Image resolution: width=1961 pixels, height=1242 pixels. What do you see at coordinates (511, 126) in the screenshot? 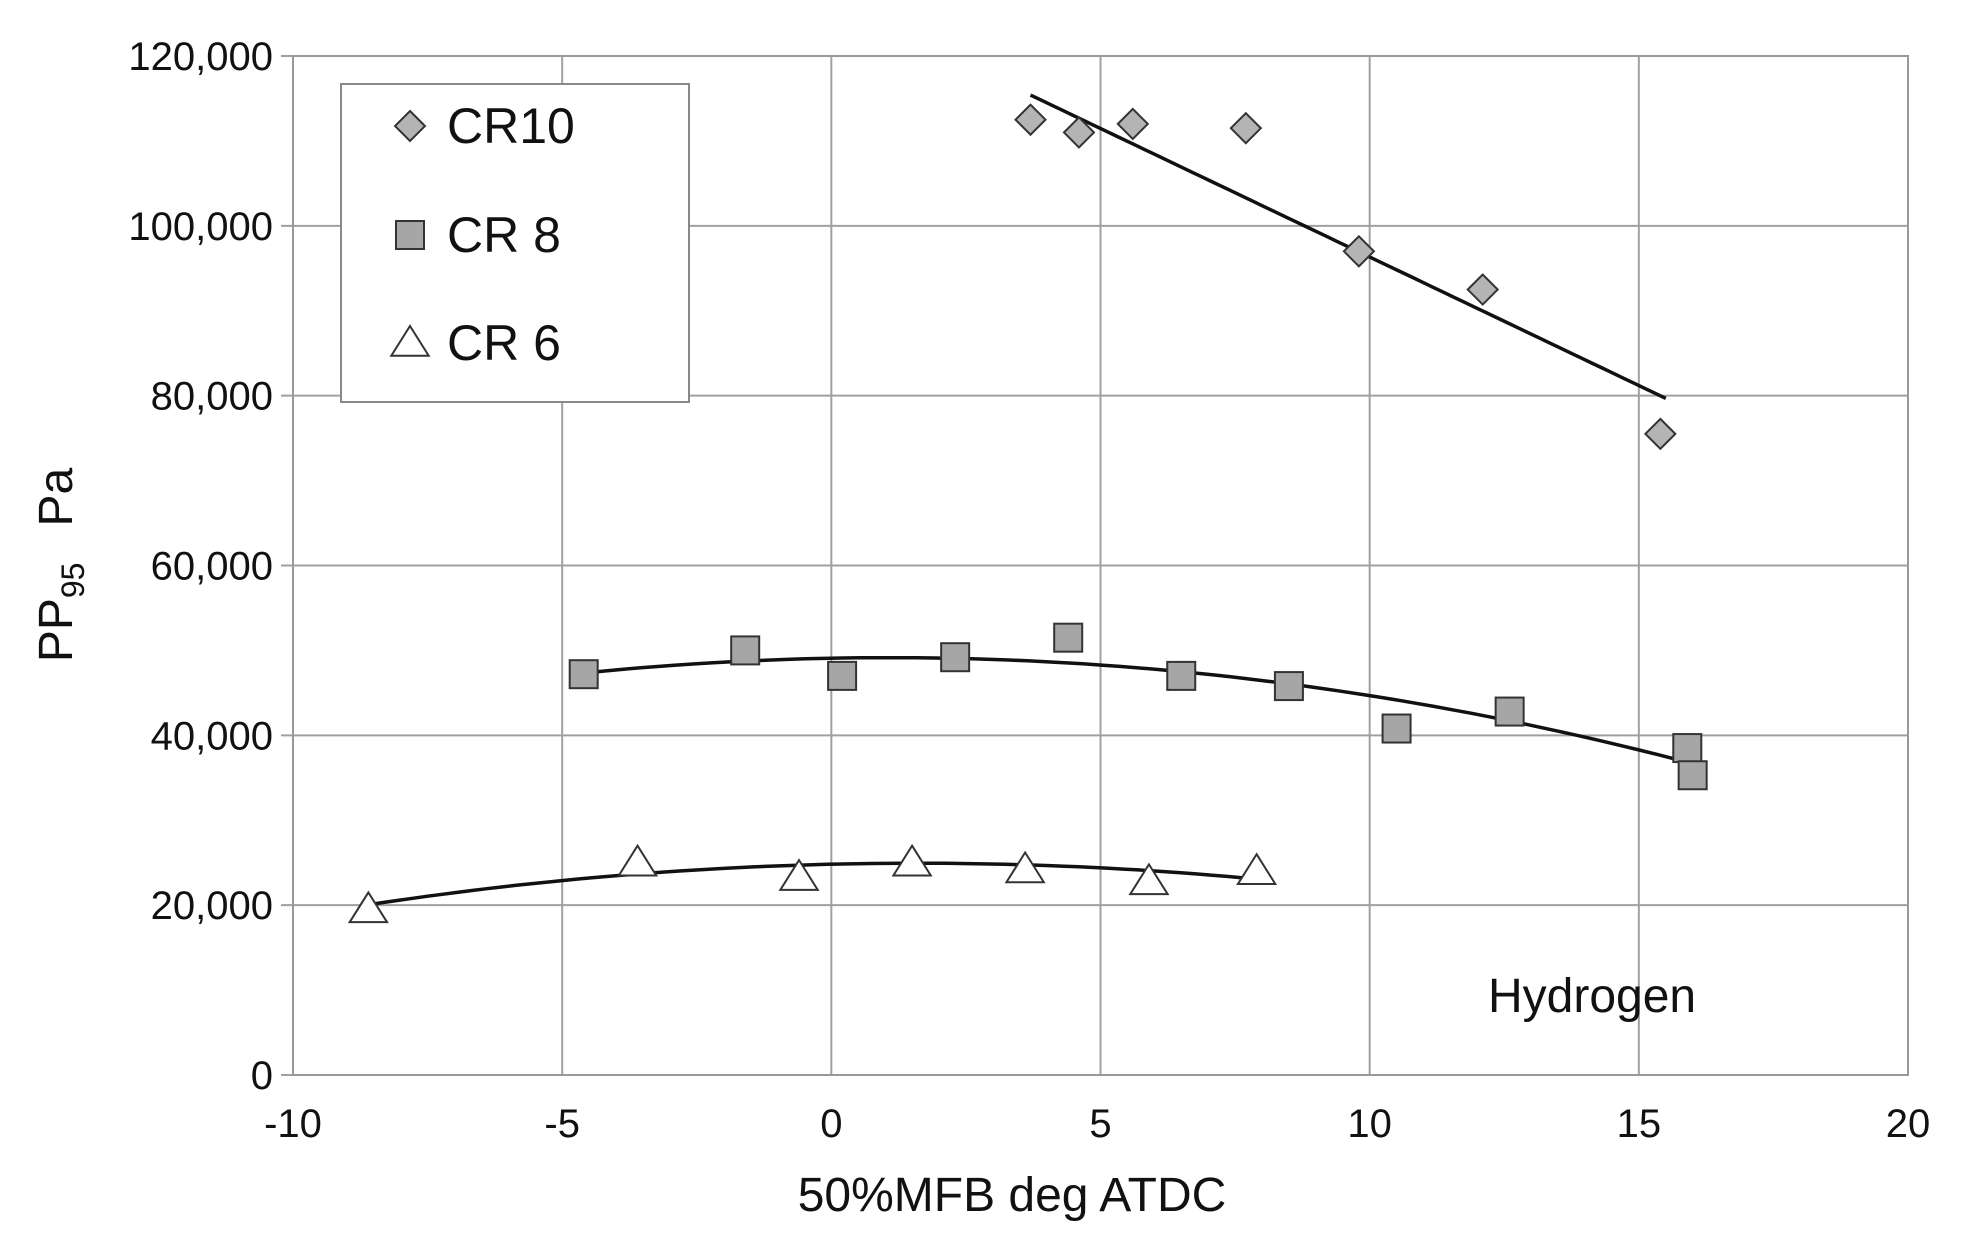
I see `legend-label-cr10: CR10` at bounding box center [511, 126].